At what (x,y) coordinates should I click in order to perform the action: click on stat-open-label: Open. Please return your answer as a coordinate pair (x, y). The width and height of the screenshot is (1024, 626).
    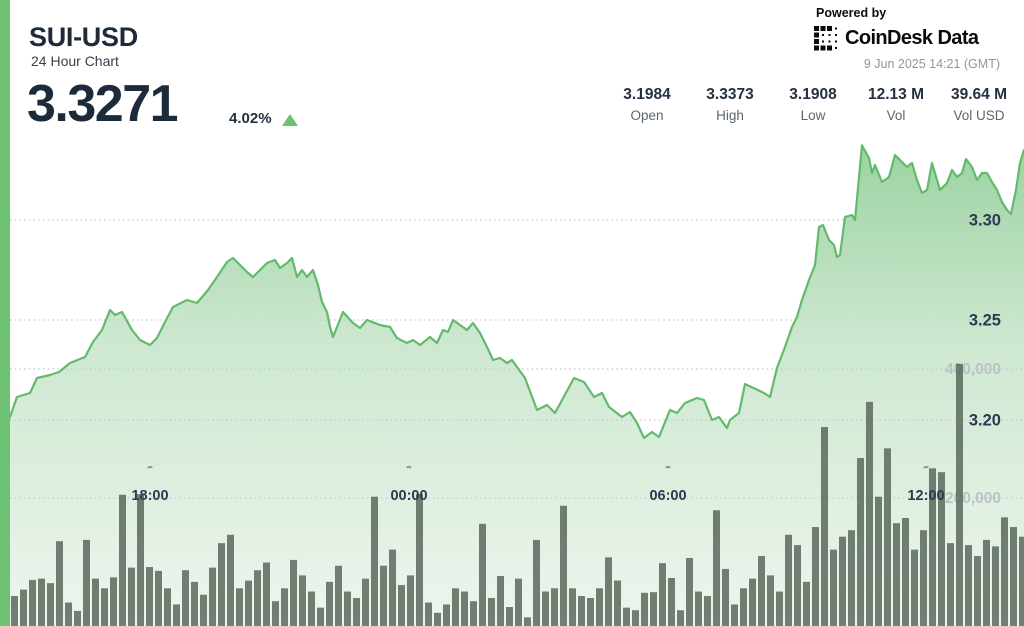
    Looking at the image, I should click on (647, 115).